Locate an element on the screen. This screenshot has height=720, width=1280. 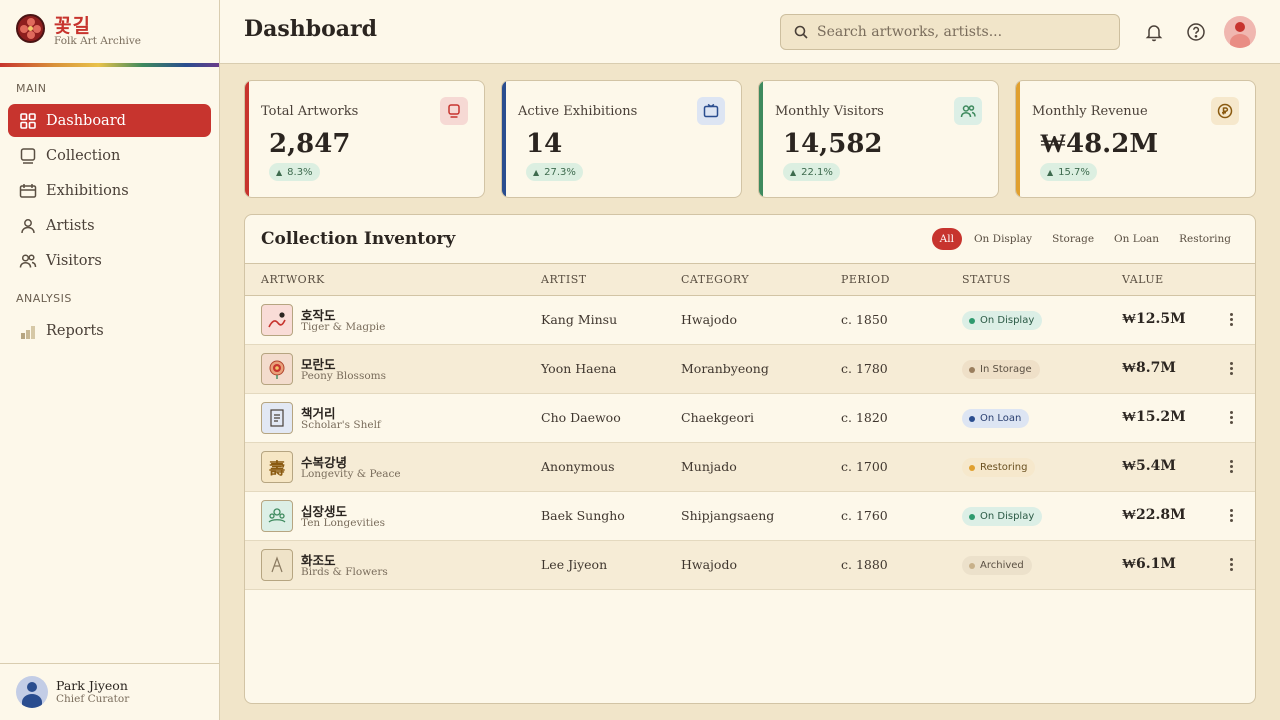
bell-icon is located at coordinates (1154, 32).